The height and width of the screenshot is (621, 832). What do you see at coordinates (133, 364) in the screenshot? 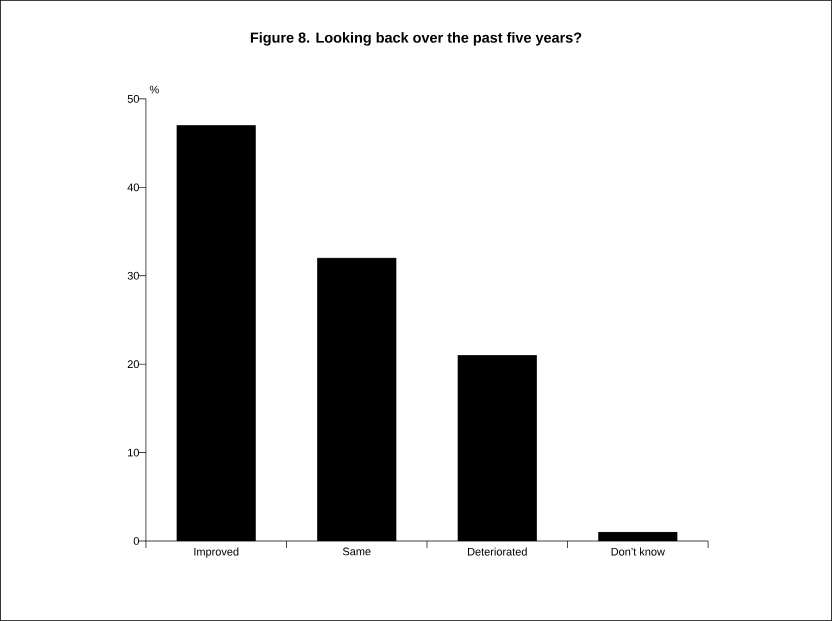
I see `y-tick-label: 20` at bounding box center [133, 364].